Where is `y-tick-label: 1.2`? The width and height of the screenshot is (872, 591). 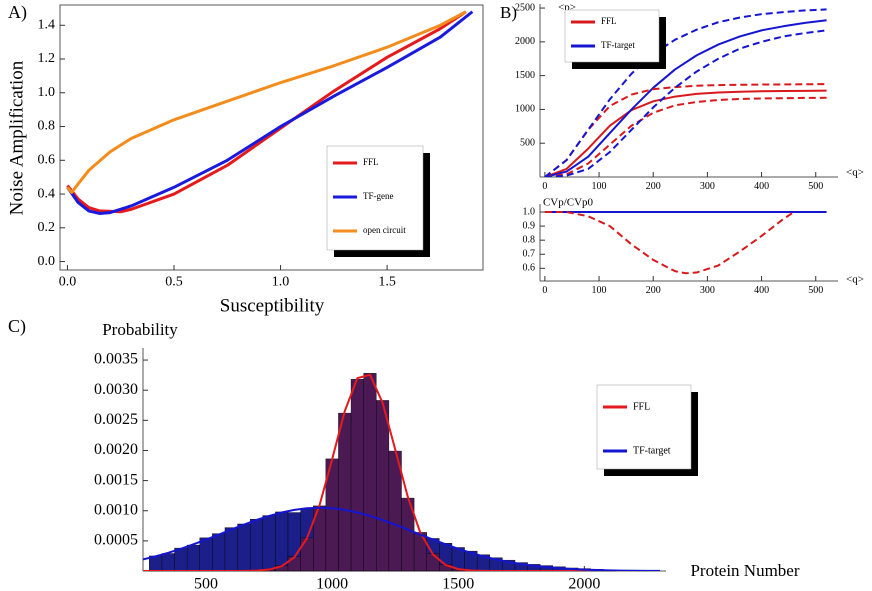
y-tick-label: 1.2 is located at coordinates (47, 58).